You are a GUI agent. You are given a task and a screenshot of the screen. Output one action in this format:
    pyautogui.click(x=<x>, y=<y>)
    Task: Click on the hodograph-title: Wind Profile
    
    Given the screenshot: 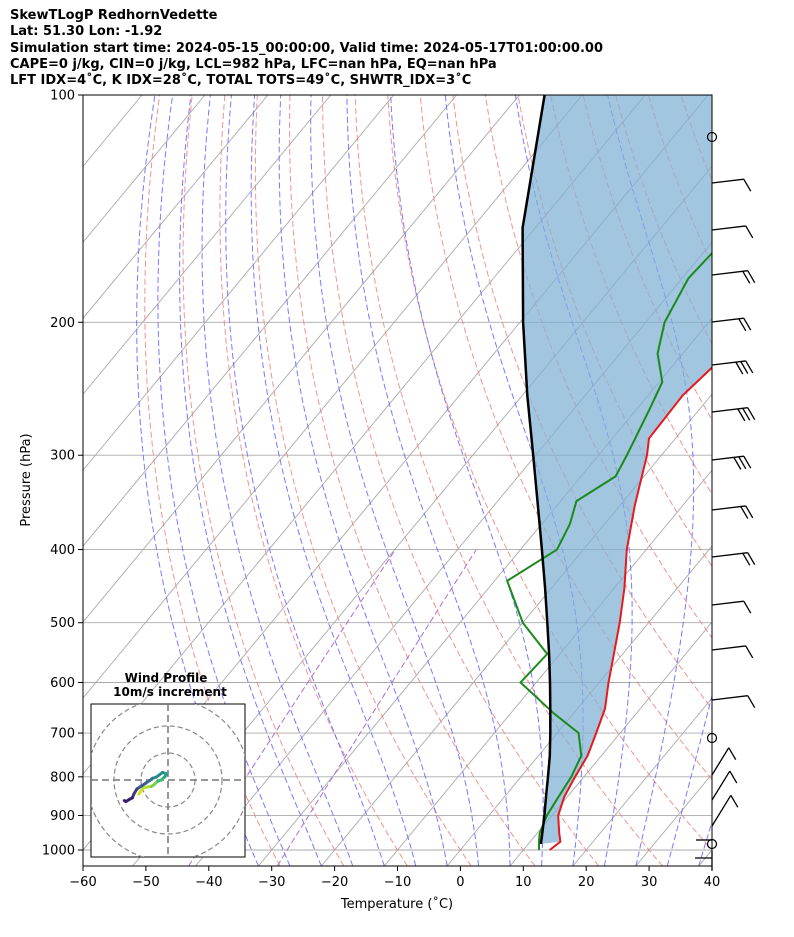 What is the action you would take?
    pyautogui.click(x=166, y=678)
    